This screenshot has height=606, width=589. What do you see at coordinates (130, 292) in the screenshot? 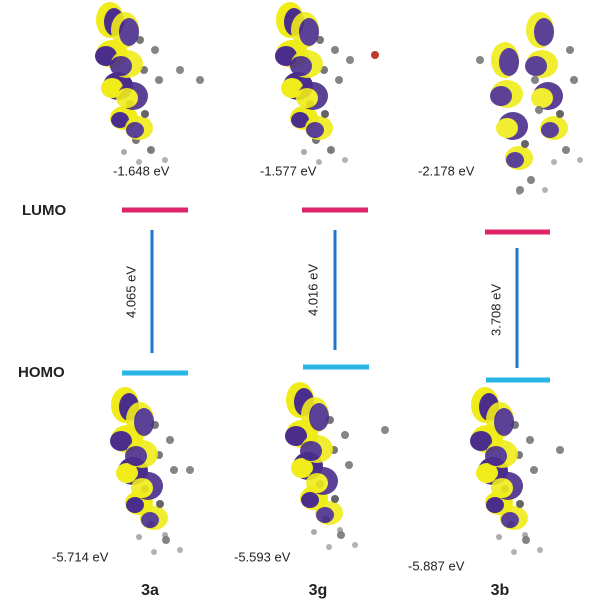
I see `gap-label: 4.065 eV` at bounding box center [130, 292].